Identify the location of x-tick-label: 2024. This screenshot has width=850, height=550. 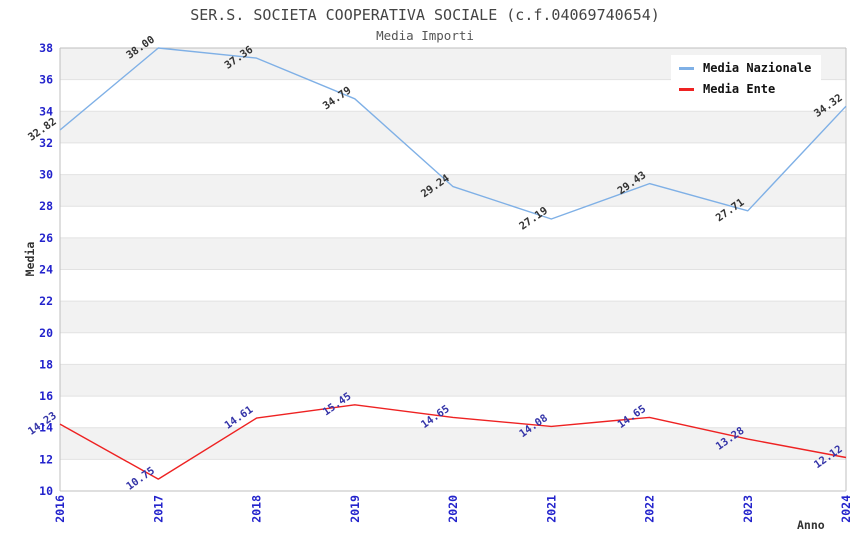
(844, 509).